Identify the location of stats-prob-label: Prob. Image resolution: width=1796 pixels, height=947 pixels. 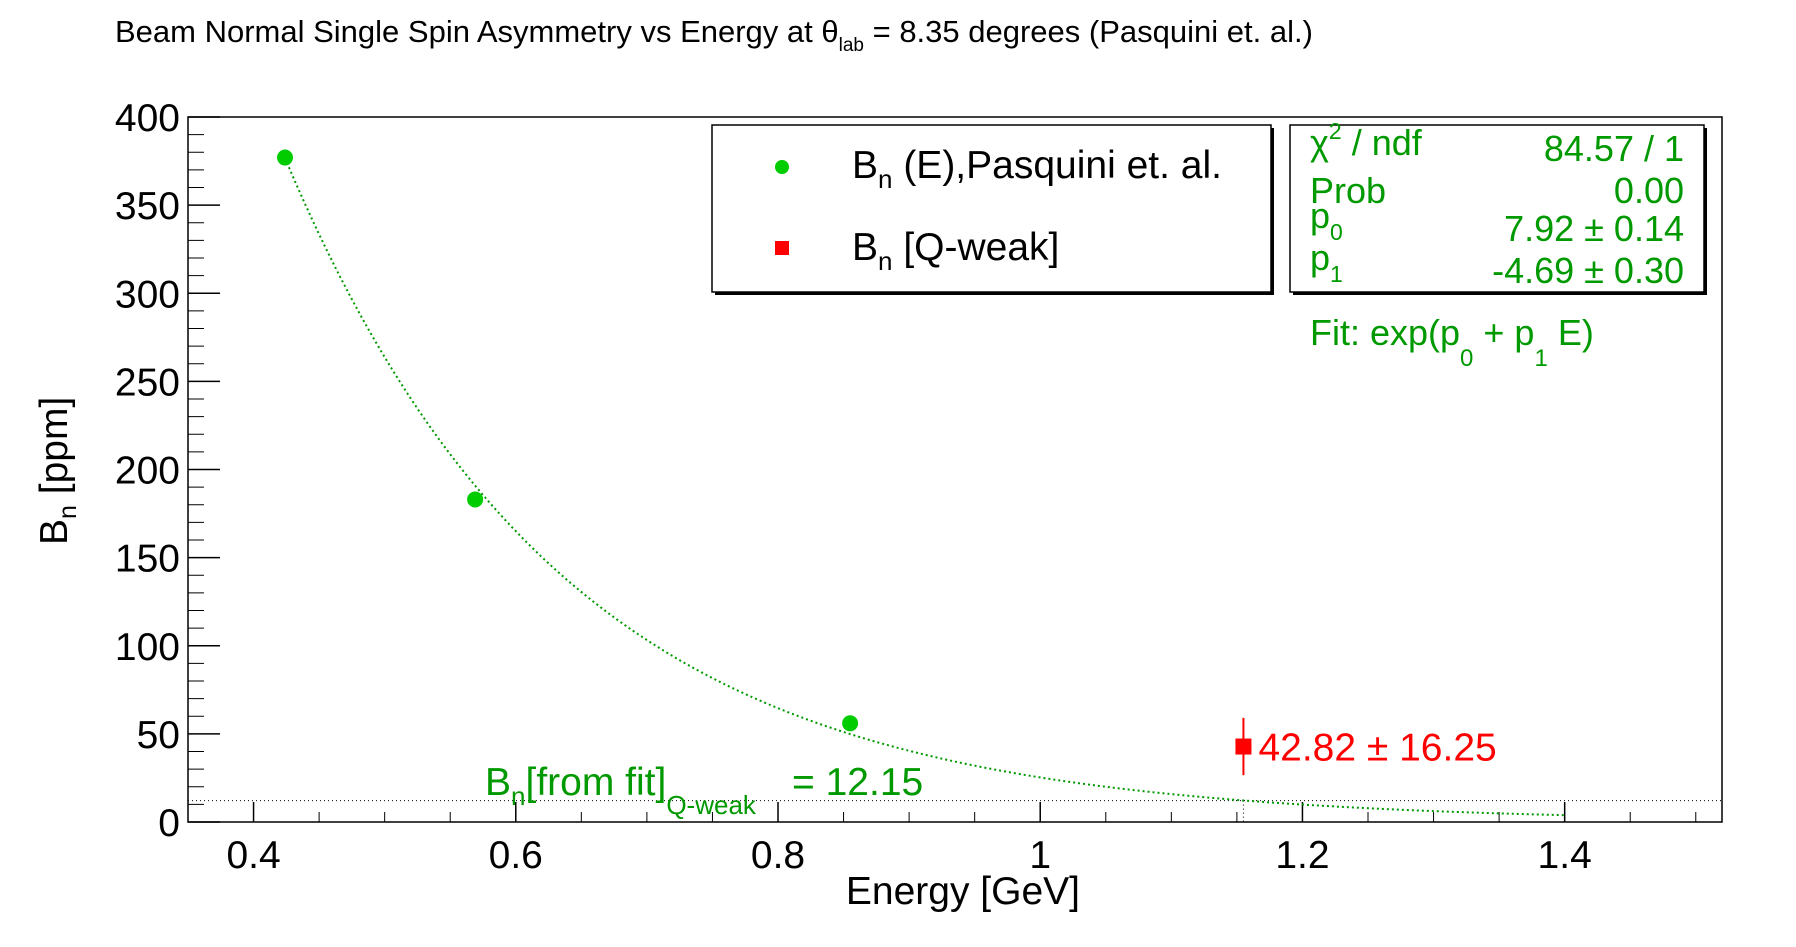
(1348, 190).